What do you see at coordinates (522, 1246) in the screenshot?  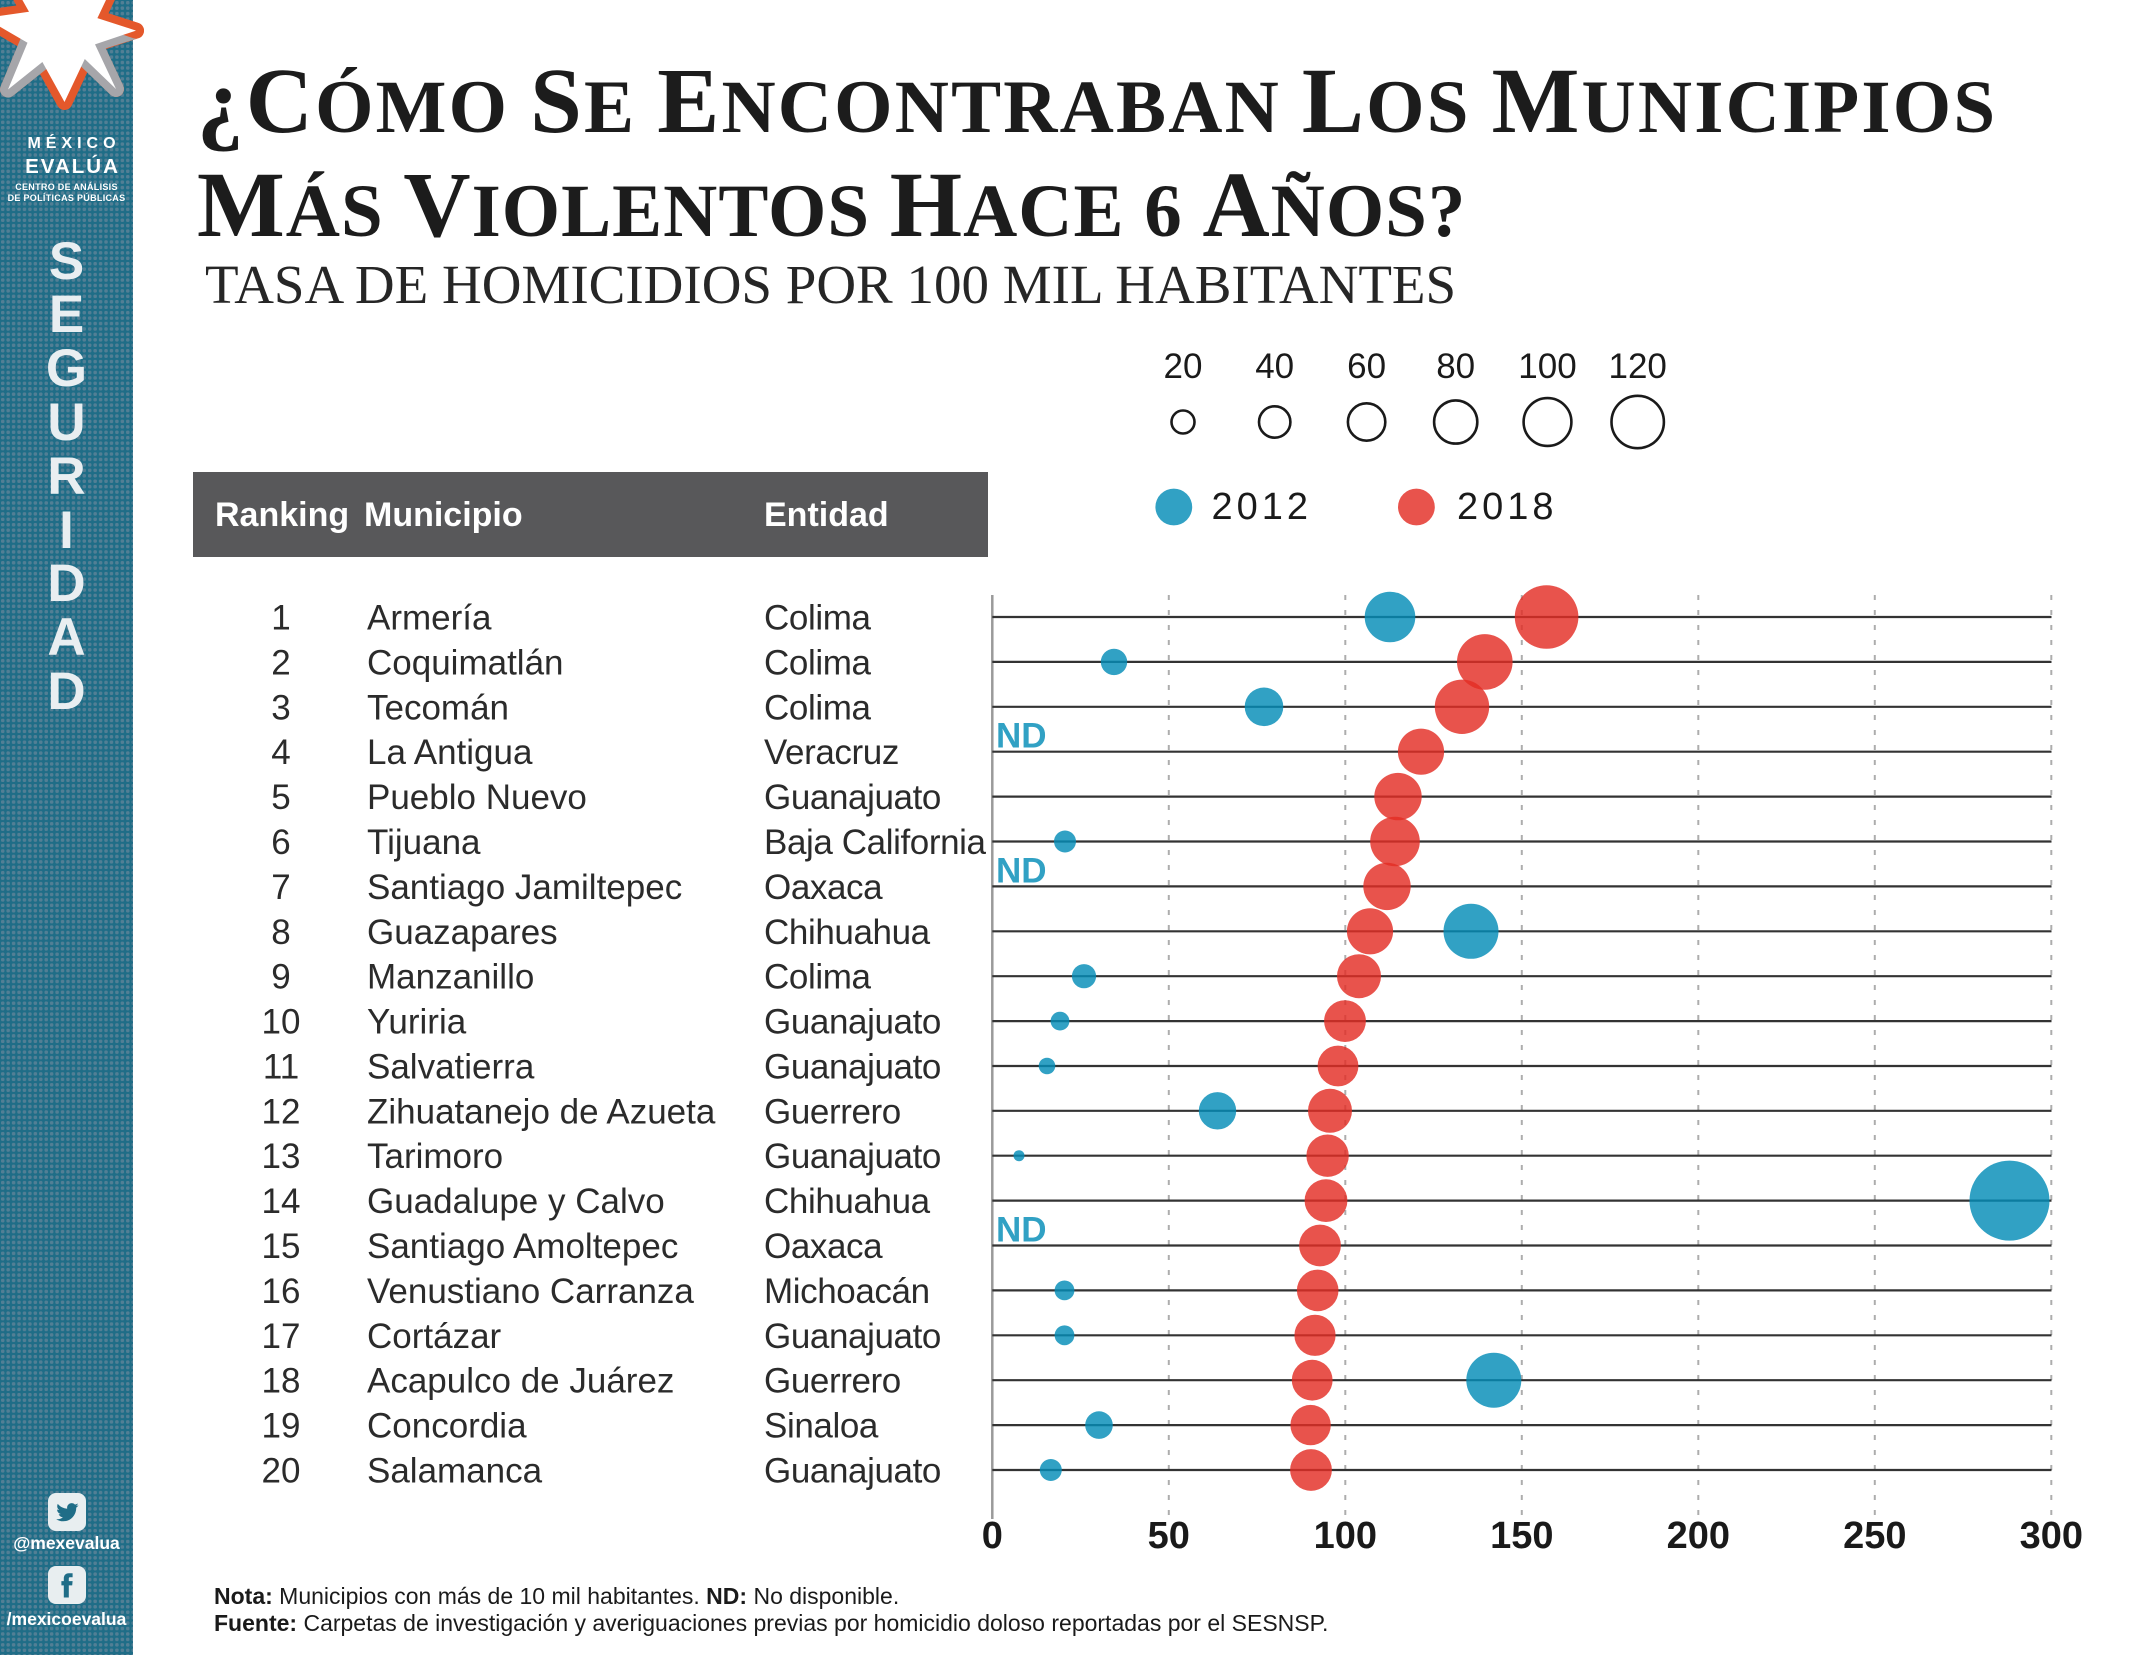 I see `svg-text: Santiago Amoltepec` at bounding box center [522, 1246].